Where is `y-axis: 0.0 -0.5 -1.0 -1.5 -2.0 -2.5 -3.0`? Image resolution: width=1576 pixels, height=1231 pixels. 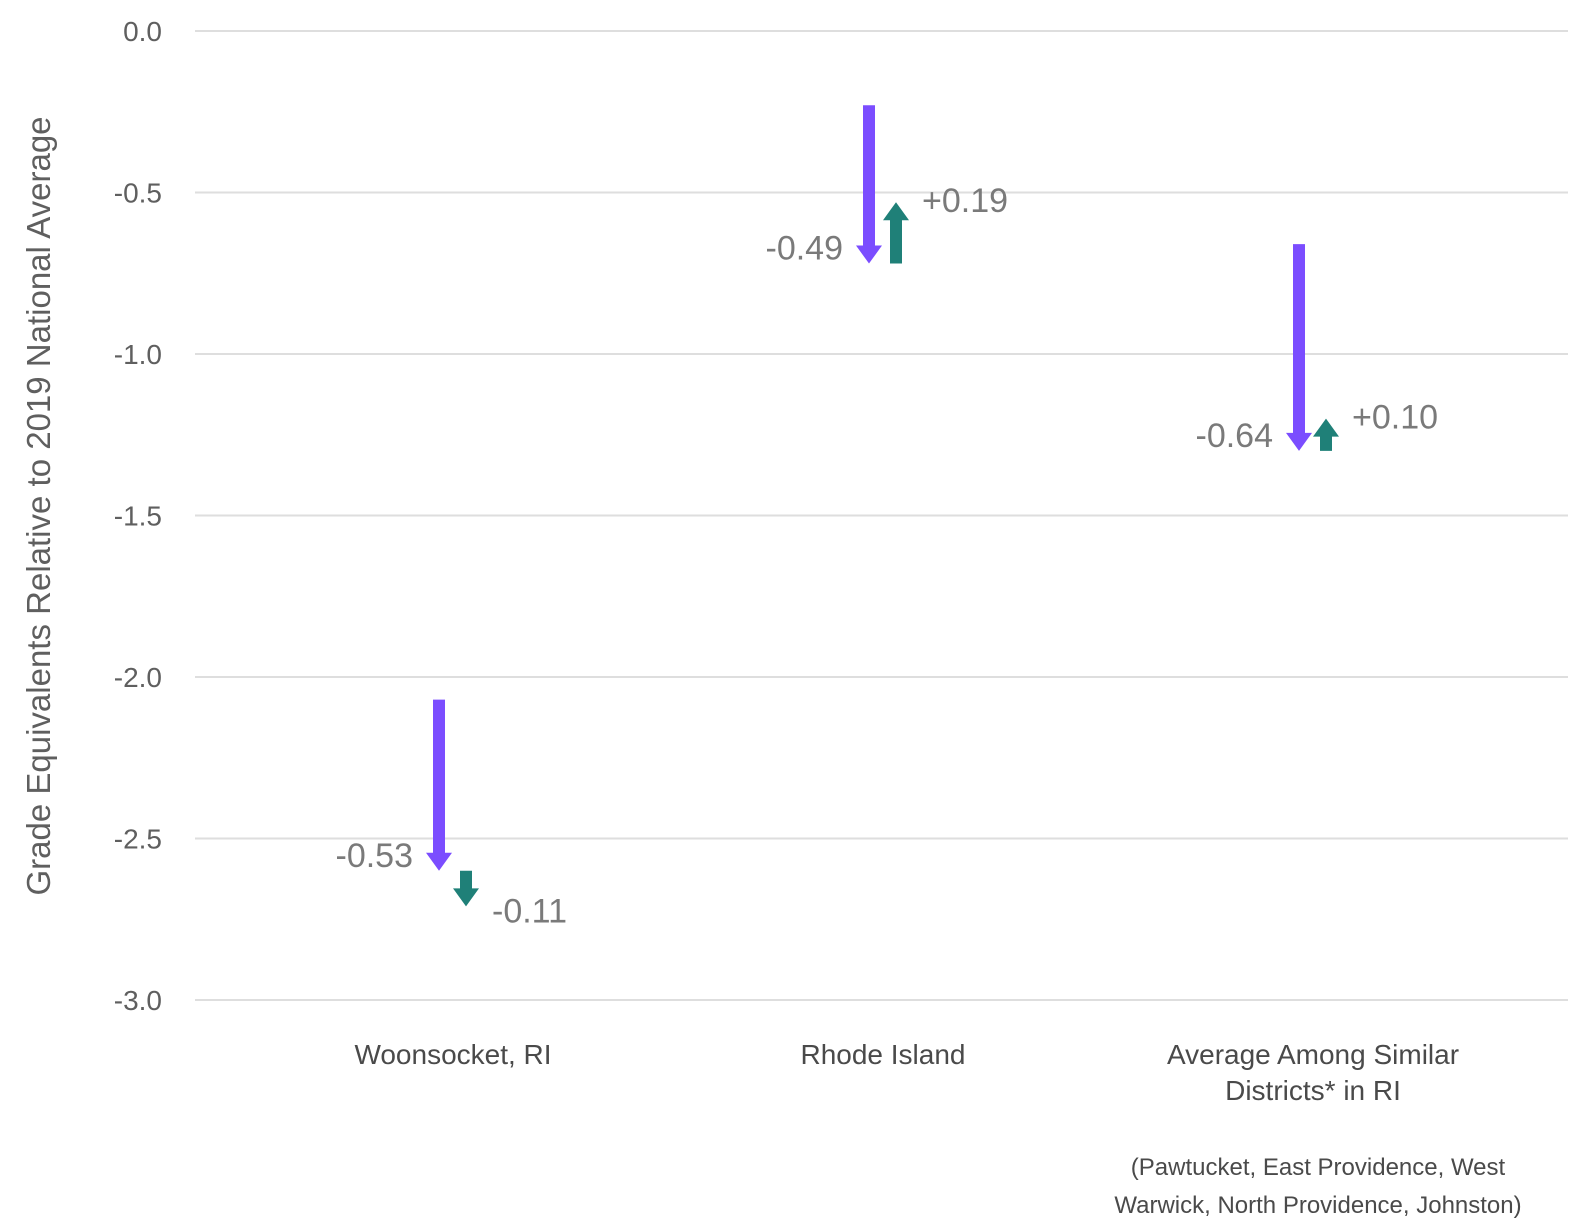 y-axis: 0.0 -0.5 -1.0 -1.5 -2.0 -2.5 -3.0 is located at coordinates (138, 516).